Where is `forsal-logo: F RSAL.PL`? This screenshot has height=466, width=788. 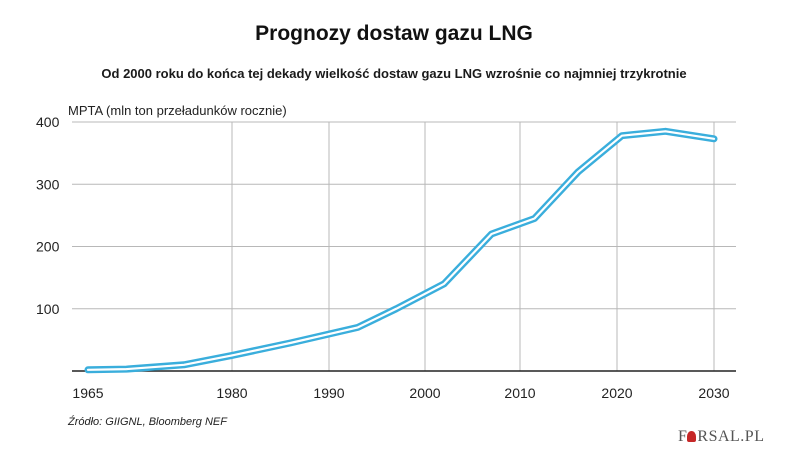 forsal-logo: F RSAL.PL is located at coordinates (721, 437).